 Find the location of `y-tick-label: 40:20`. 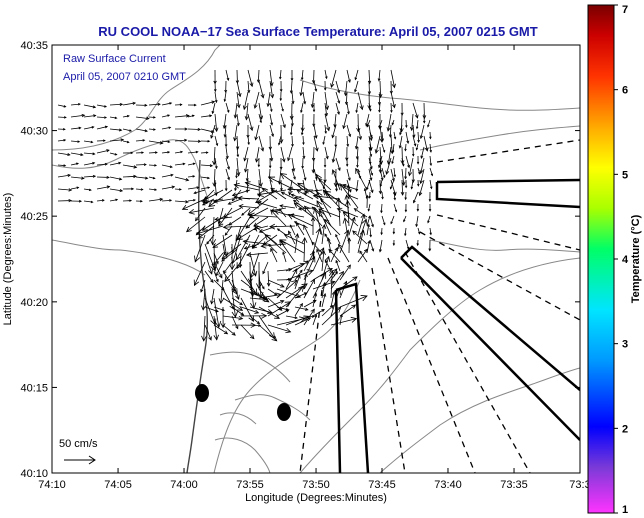

y-tick-label: 40:20 is located at coordinates (34, 303).